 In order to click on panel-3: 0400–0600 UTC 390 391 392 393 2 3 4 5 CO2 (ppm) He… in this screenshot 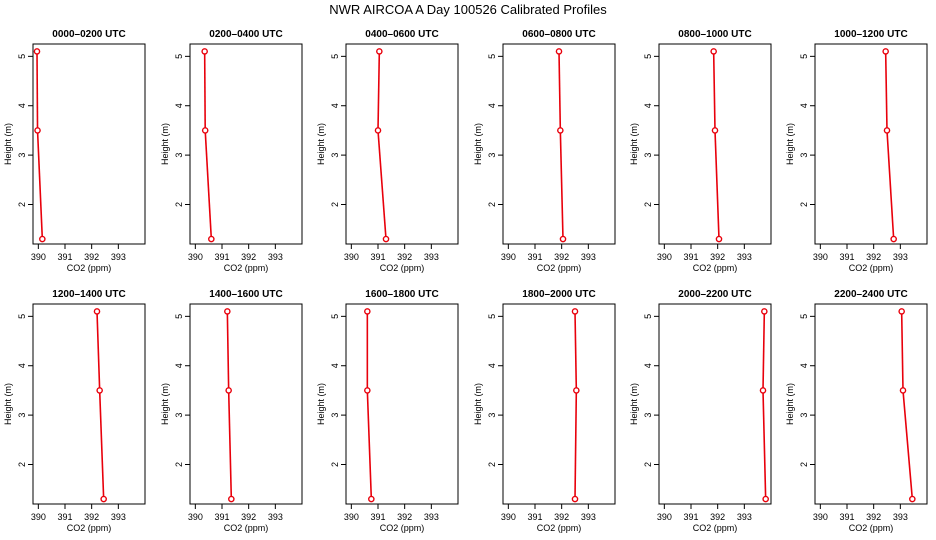, I will do `click(387, 151)`.